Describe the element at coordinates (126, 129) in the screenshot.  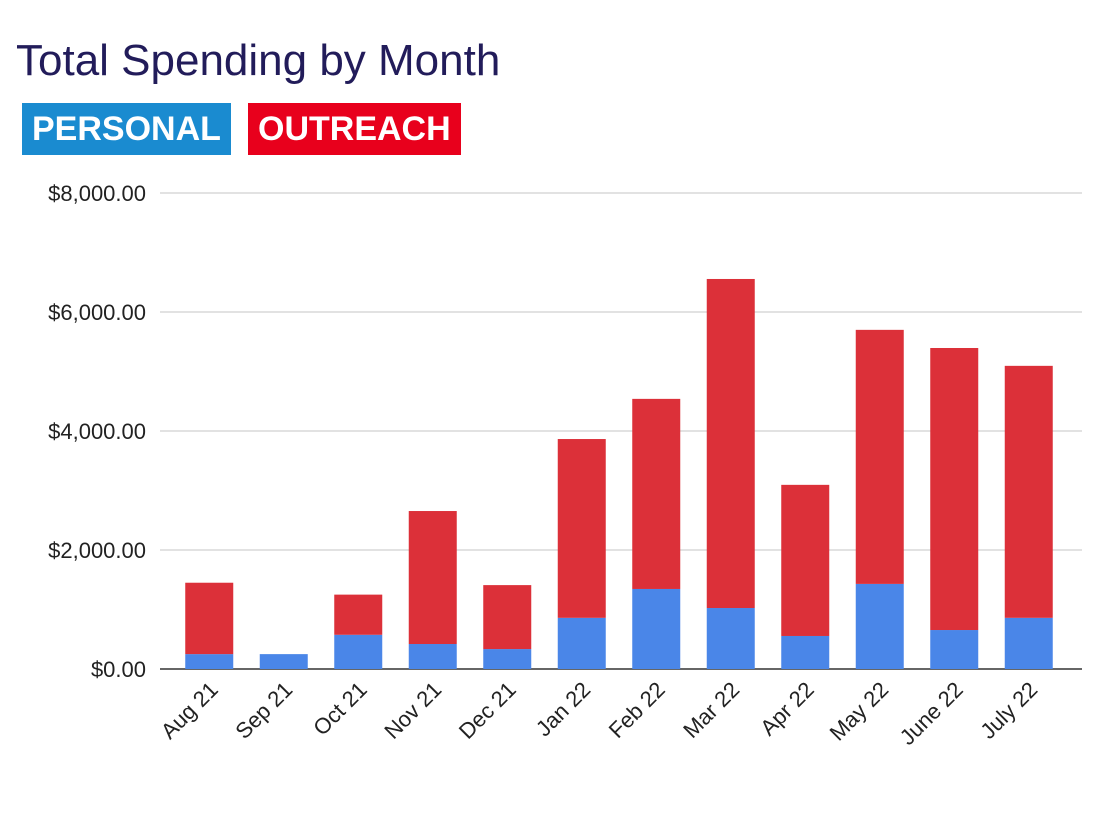
I see `legend-personal: PERSONAL` at that location.